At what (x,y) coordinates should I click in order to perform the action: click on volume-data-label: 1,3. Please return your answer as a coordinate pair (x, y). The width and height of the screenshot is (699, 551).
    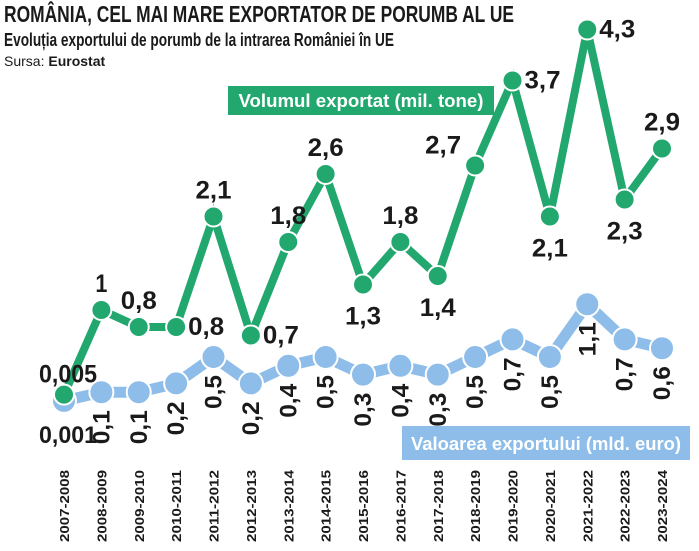
    Looking at the image, I should click on (363, 317).